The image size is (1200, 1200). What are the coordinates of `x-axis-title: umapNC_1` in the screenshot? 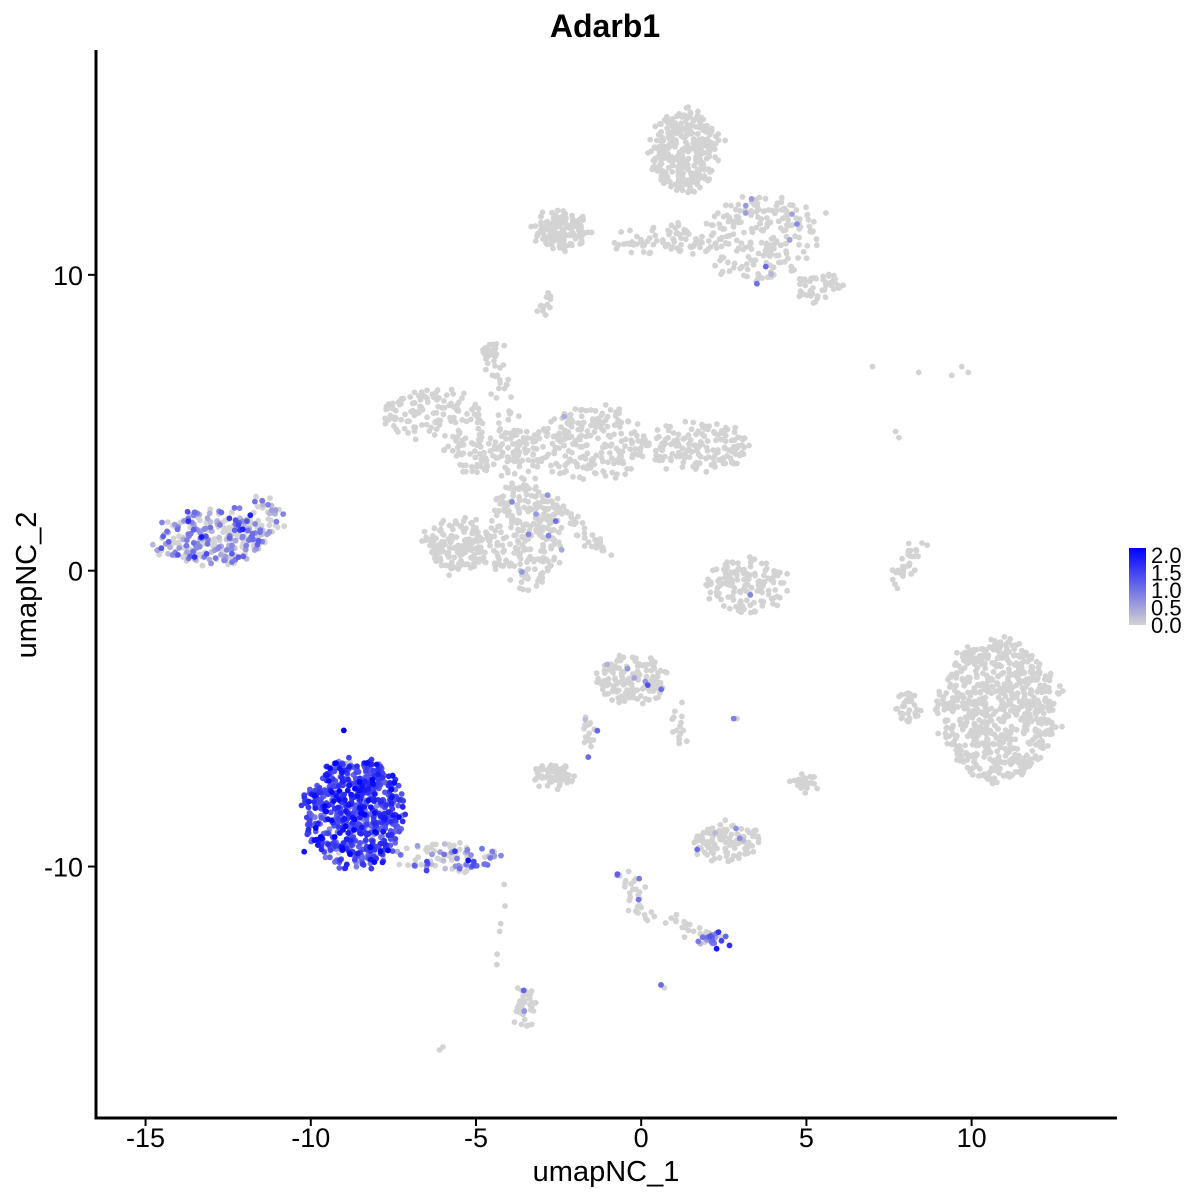 It's located at (606, 1172).